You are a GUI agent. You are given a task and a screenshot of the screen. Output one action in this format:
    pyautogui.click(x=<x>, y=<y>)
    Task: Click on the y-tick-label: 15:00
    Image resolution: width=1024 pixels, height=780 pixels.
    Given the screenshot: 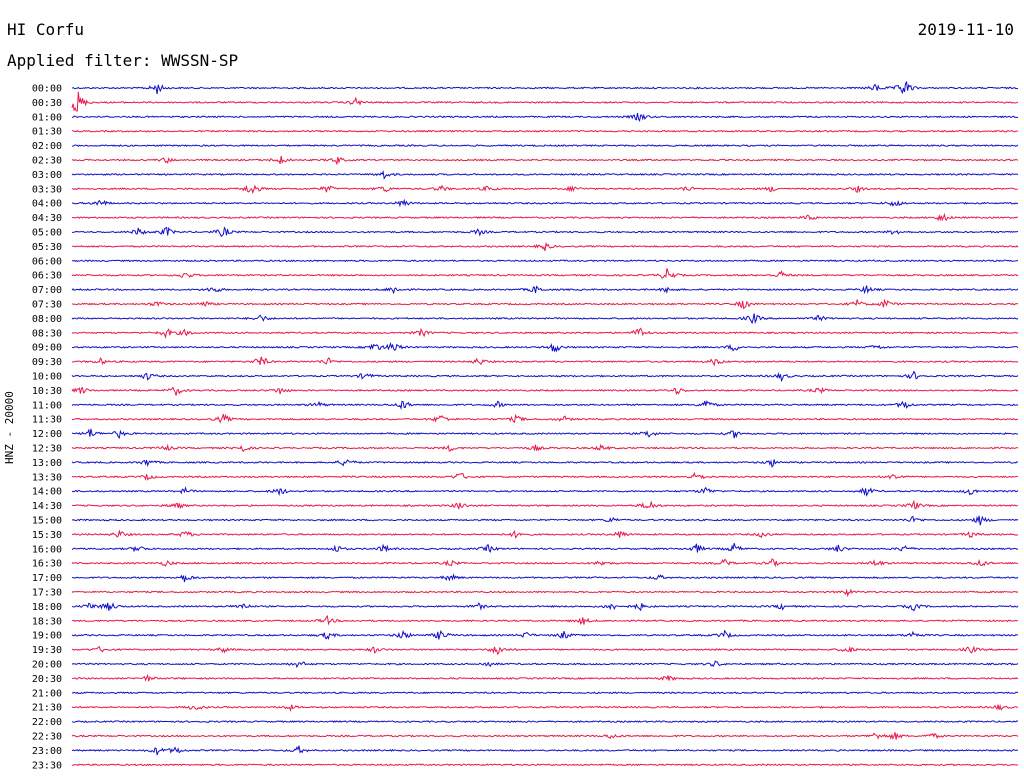 What is the action you would take?
    pyautogui.click(x=47, y=521)
    